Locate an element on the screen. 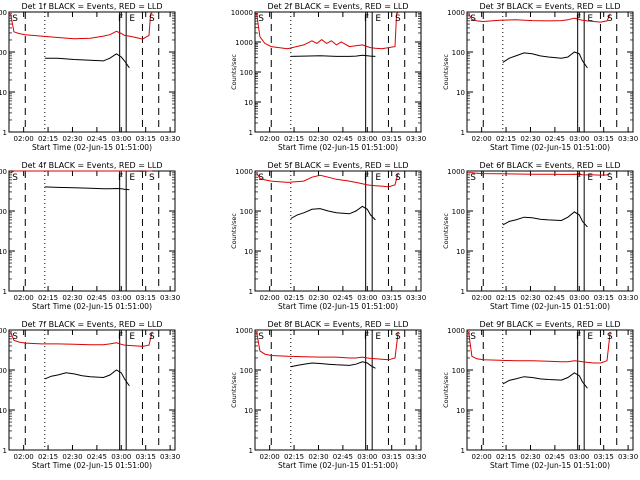 The width and height of the screenshot is (640, 480). y-tick-label: 10000 is located at coordinates (242, 13).